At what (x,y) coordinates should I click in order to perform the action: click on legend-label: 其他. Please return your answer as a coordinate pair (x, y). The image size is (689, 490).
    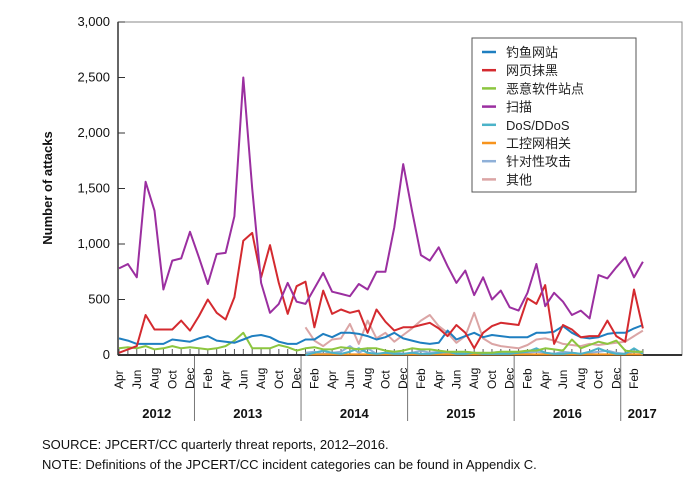
    Looking at the image, I should click on (519, 179).